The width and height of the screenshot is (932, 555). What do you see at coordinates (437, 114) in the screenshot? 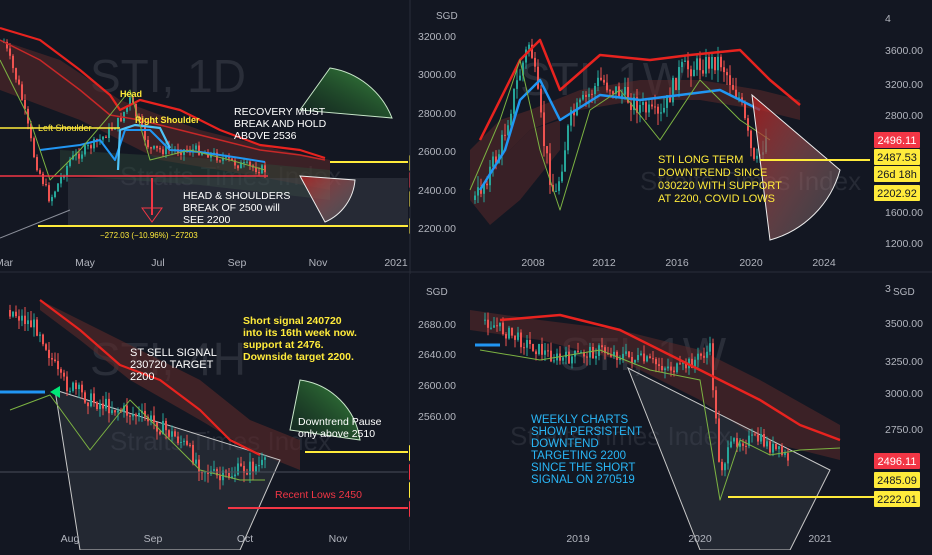
I see `y-tick-left: 2800.00` at bounding box center [437, 114].